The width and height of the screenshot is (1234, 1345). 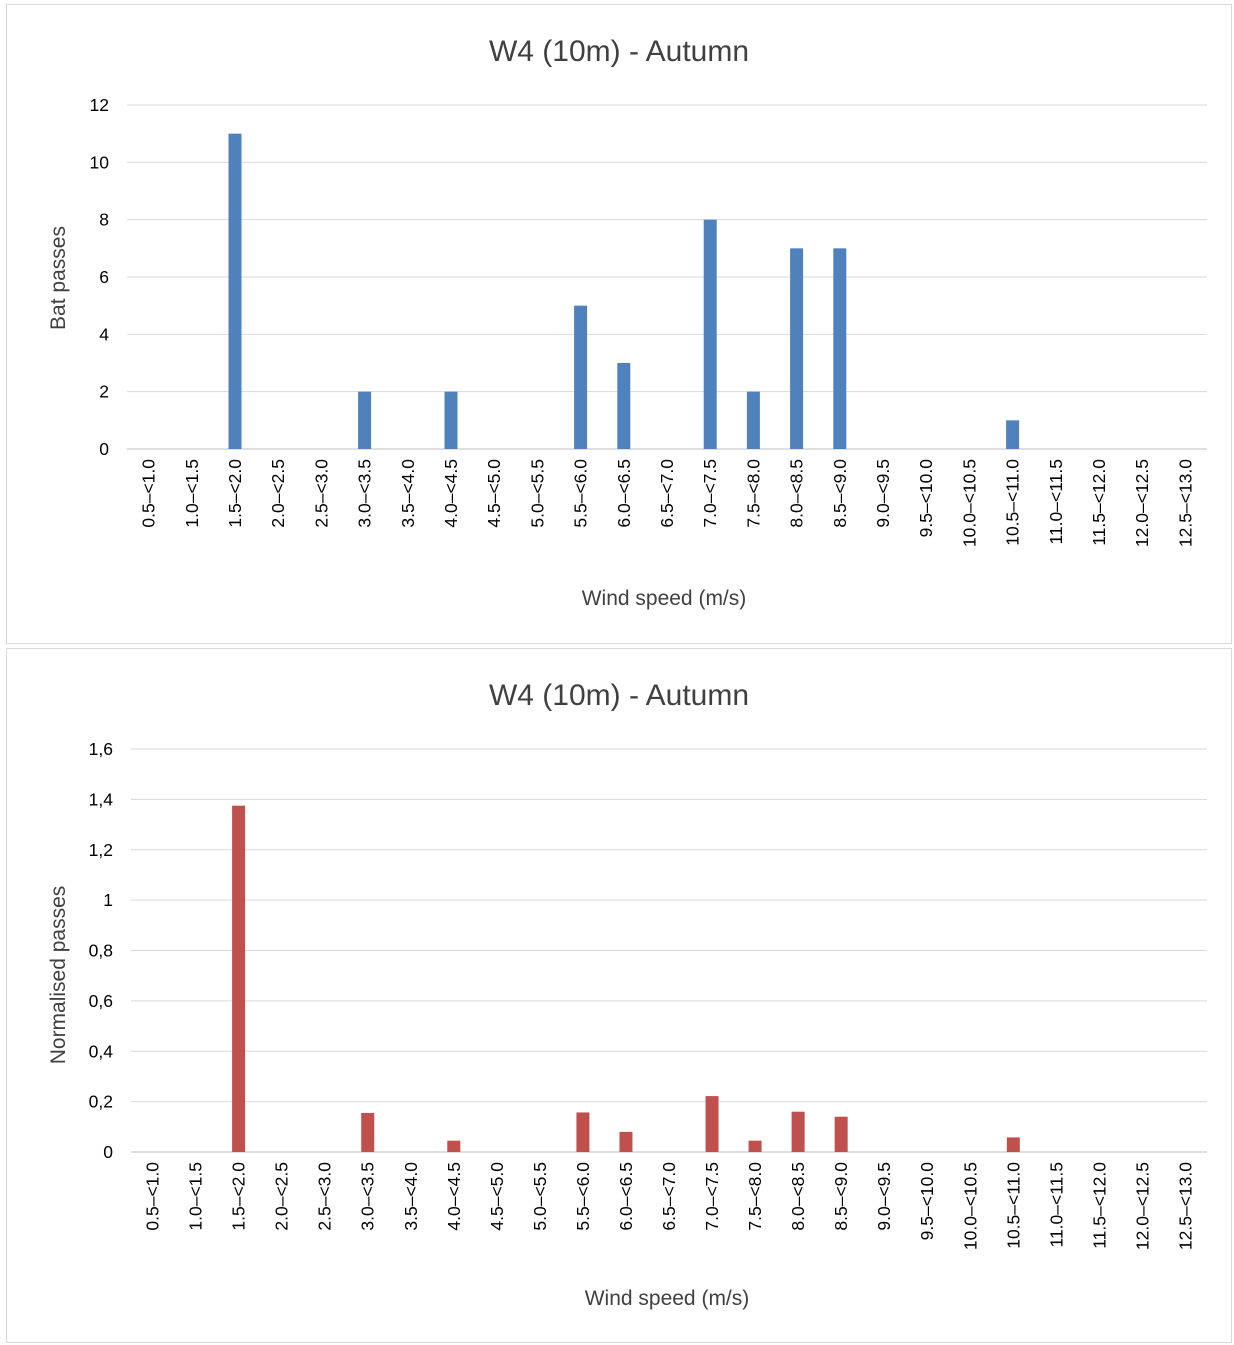 I want to click on y-tick-labels: 0 2 4 6 8 10 12, so click(x=100, y=277).